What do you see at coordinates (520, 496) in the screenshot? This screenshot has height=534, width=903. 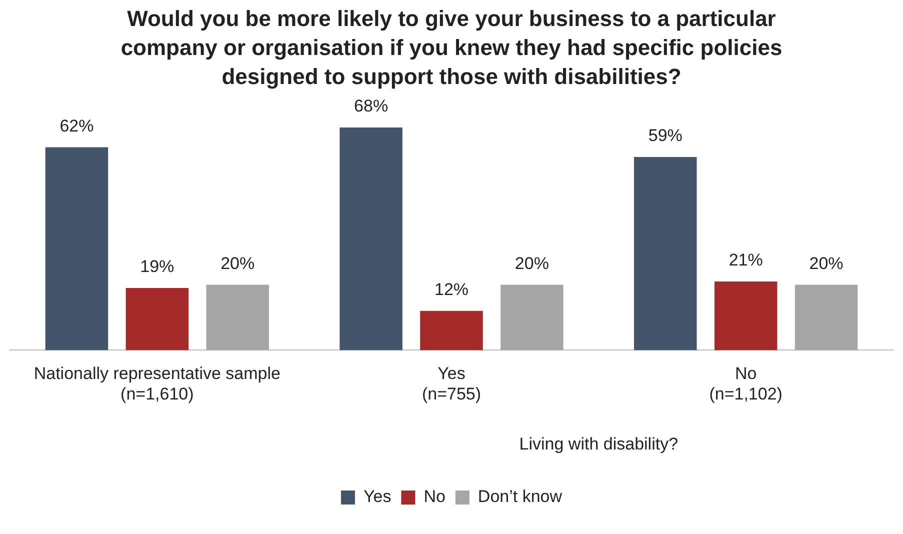 I see `legend-label: Don’t know` at bounding box center [520, 496].